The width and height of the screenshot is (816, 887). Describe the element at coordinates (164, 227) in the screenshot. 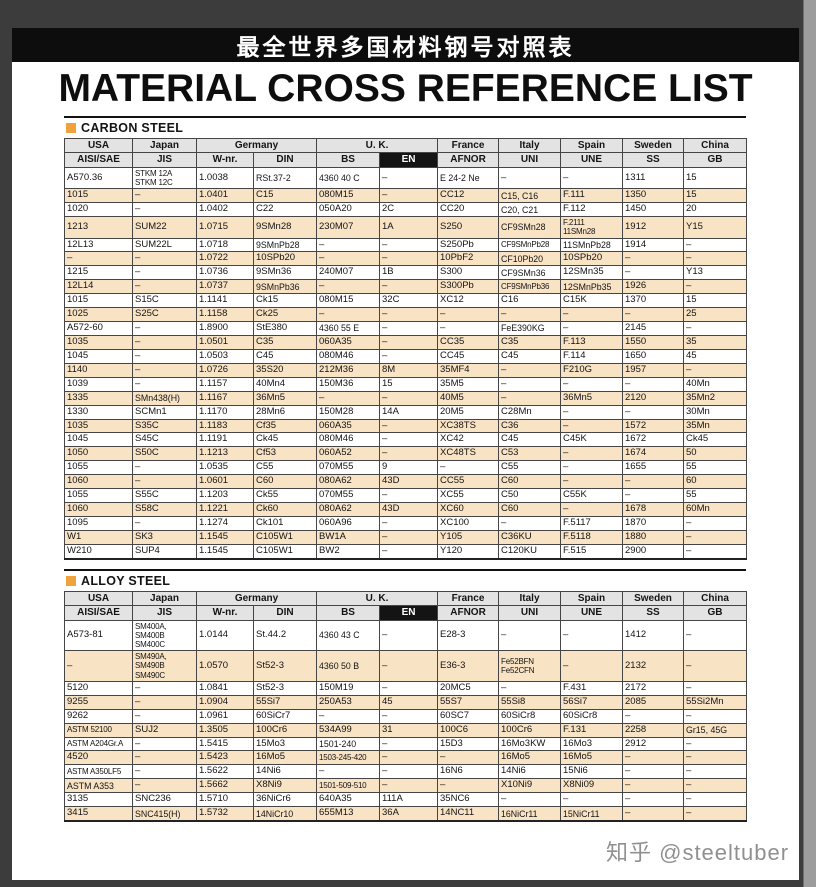

I see `table-cell: SUM22` at that location.